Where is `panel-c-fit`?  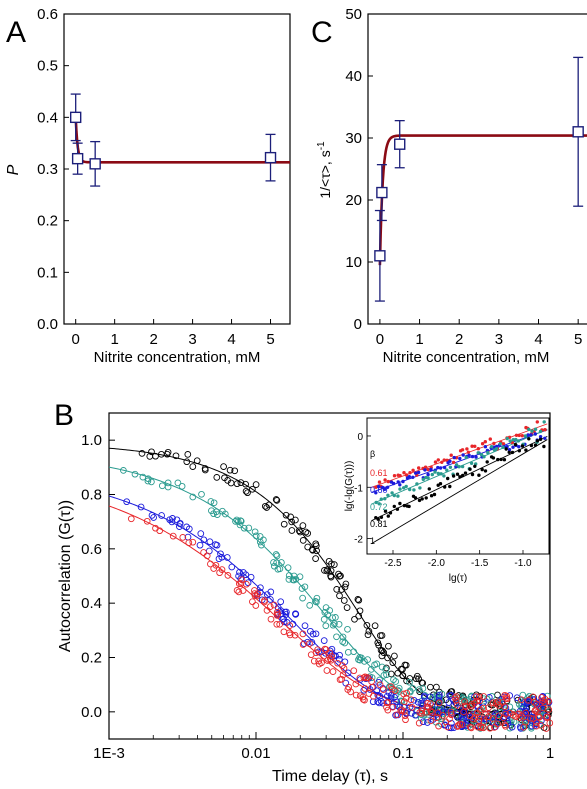 panel-c-fit is located at coordinates (482, 200).